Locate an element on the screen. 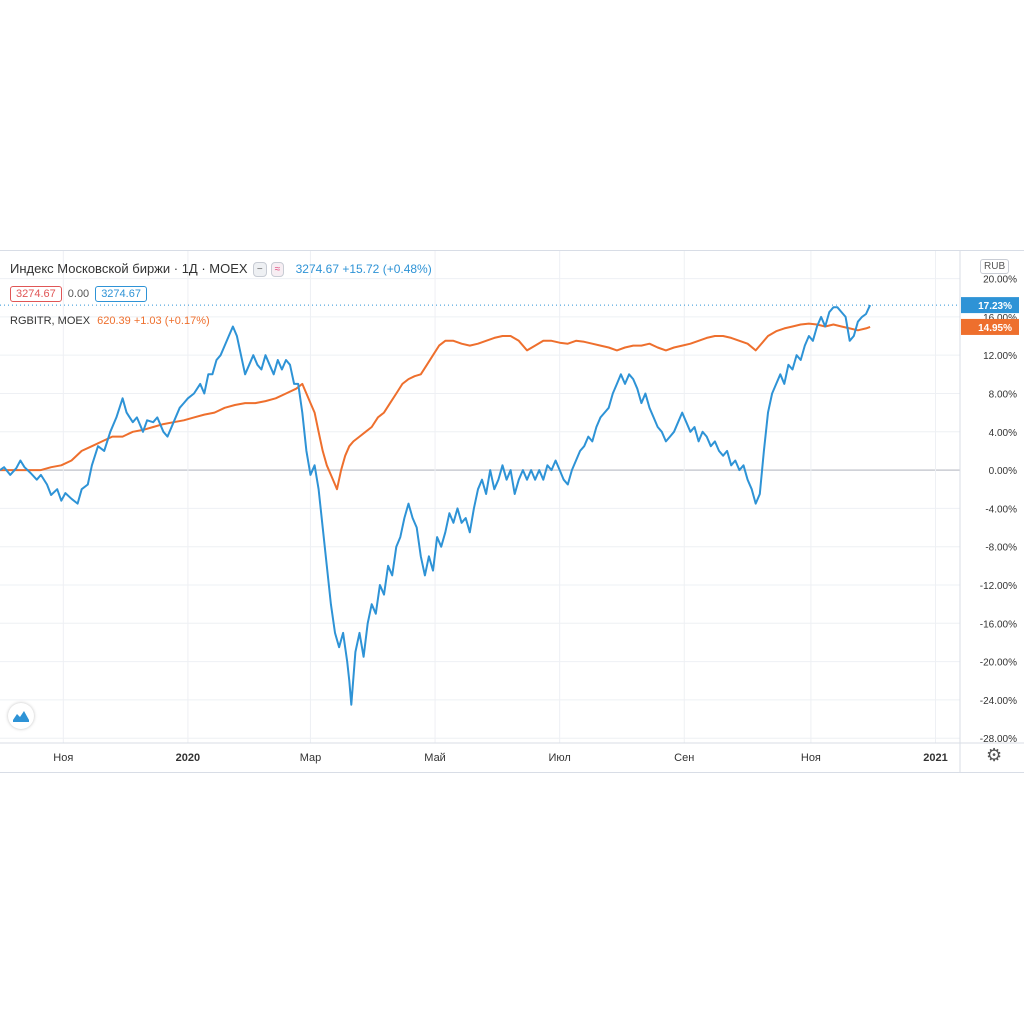 The image size is (1024, 1024). tradingview-cloud-icon is located at coordinates (21, 716).